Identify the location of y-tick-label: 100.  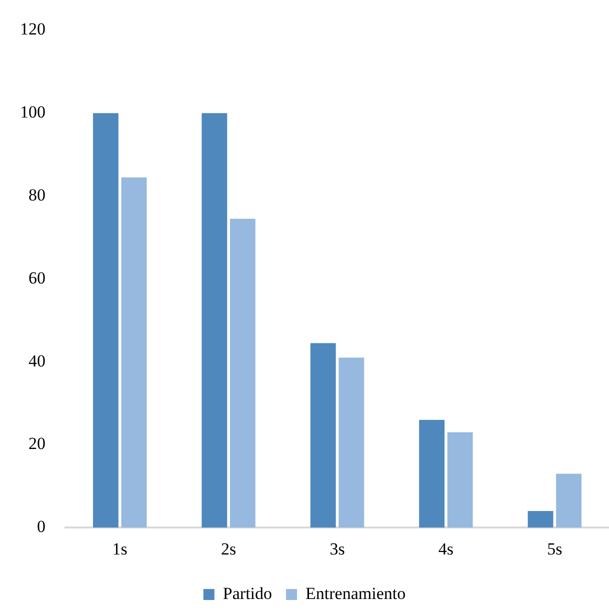
(33, 112).